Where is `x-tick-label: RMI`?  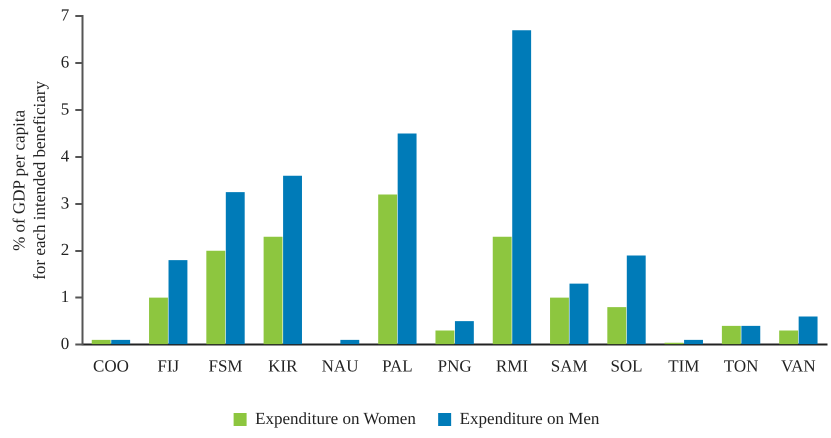 x-tick-label: RMI is located at coordinates (512, 366).